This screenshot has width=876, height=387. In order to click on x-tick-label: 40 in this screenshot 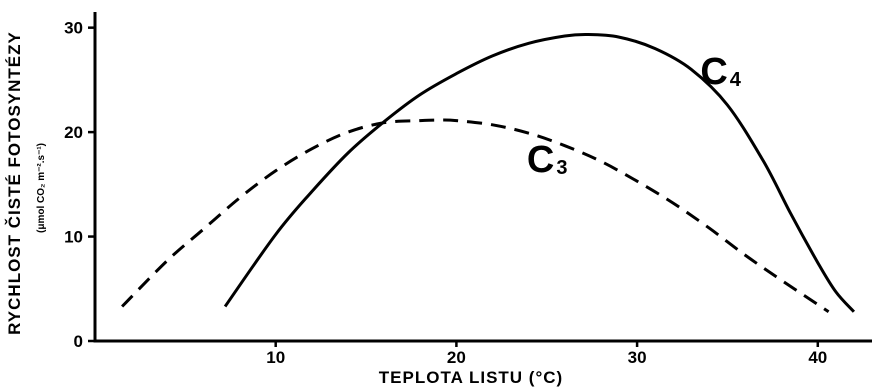, I will do `click(817, 357)`.